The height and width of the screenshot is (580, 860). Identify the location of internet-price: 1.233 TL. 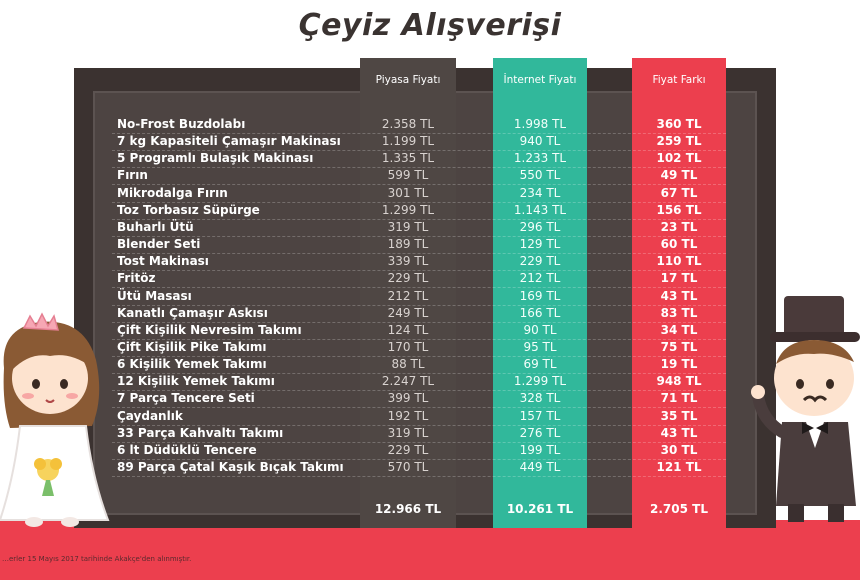
(540, 158).